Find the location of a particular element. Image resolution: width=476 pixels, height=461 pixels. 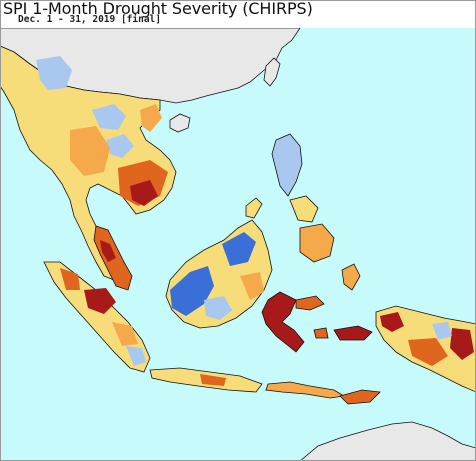

visayas is located at coordinates (304, 209).